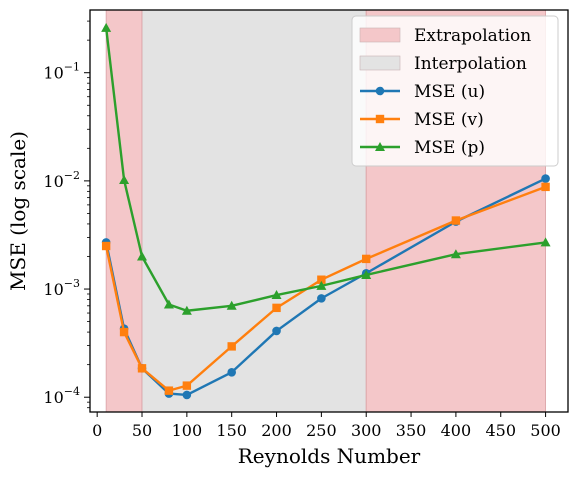 This screenshot has height=478, width=577. I want to click on x-axis-ticks: 0 50 100 150 200 250 300 350 400 450 500, so click(326, 426).